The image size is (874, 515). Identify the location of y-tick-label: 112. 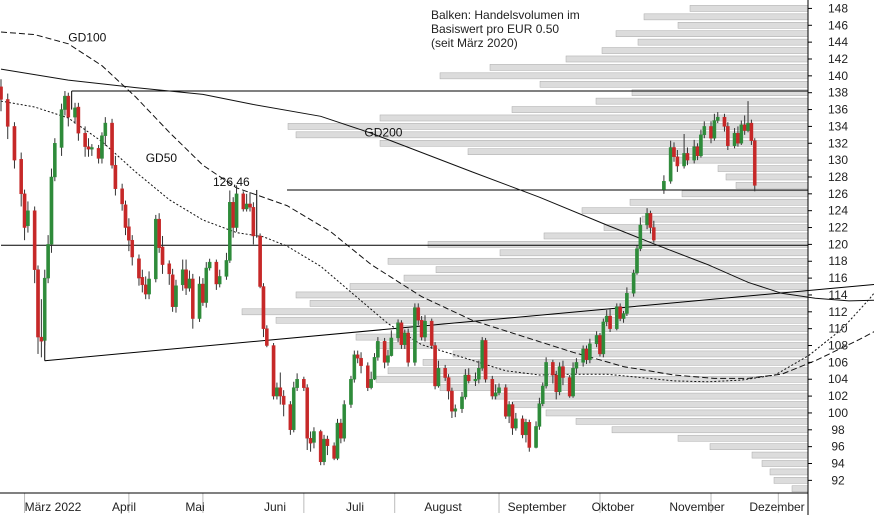
(837, 312).